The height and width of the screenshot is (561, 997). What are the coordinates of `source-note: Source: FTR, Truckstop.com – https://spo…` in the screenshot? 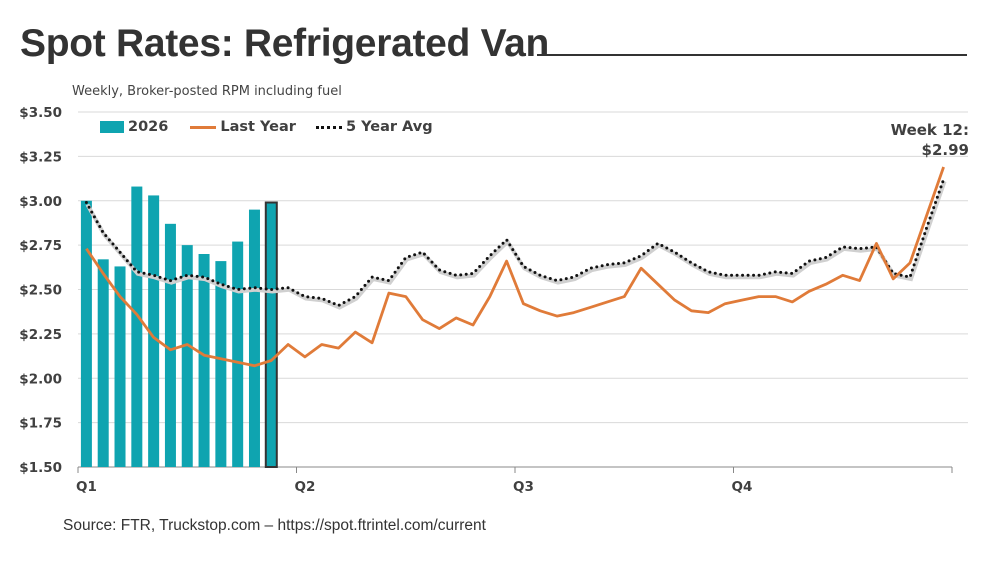 It's located at (274, 525).